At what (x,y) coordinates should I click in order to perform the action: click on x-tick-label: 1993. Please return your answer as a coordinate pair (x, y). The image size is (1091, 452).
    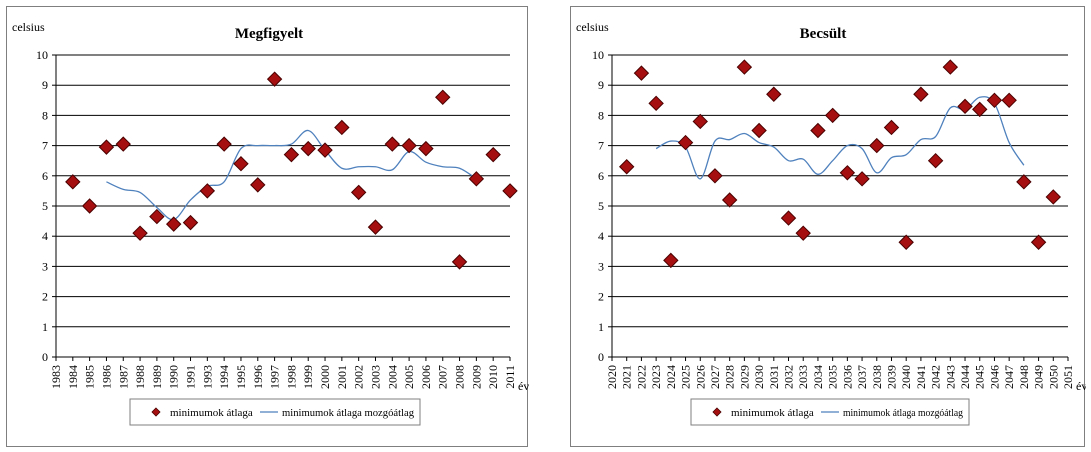
    Looking at the image, I should click on (207, 377).